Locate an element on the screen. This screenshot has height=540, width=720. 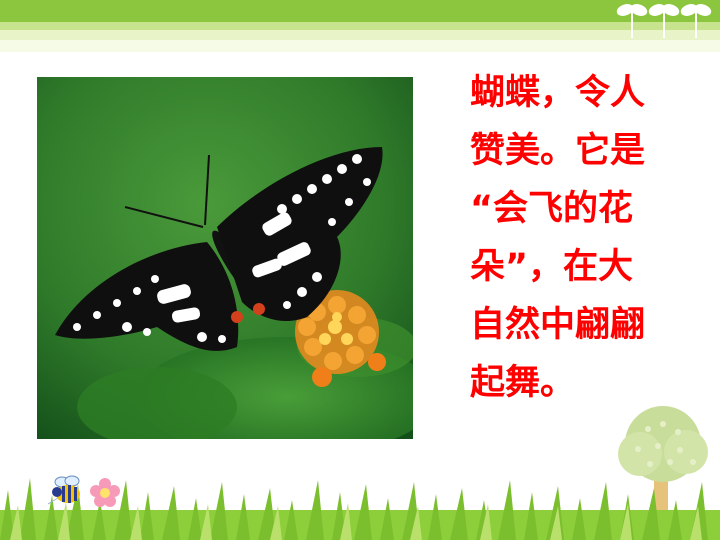
bee-icon is located at coordinates (64, 490).